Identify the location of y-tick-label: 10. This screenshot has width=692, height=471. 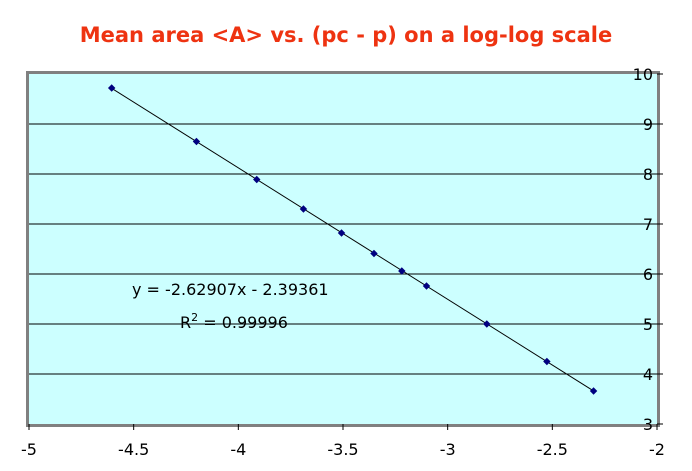
(643, 74).